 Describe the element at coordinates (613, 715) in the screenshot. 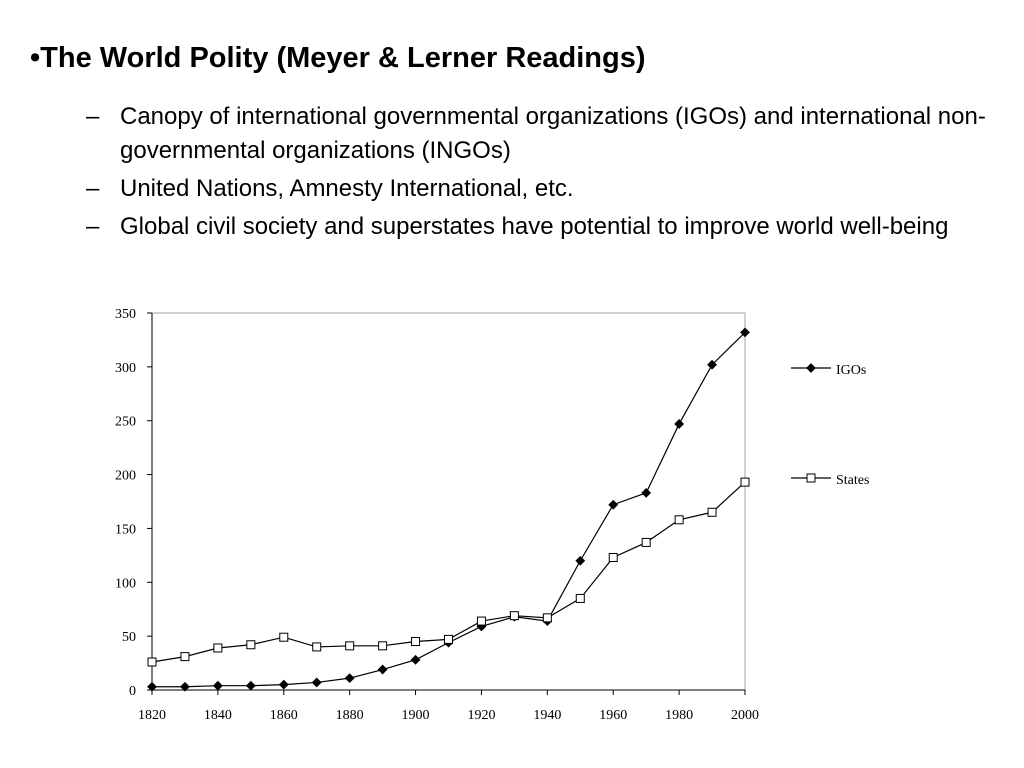

I see `x-tick-label: 1960` at that location.